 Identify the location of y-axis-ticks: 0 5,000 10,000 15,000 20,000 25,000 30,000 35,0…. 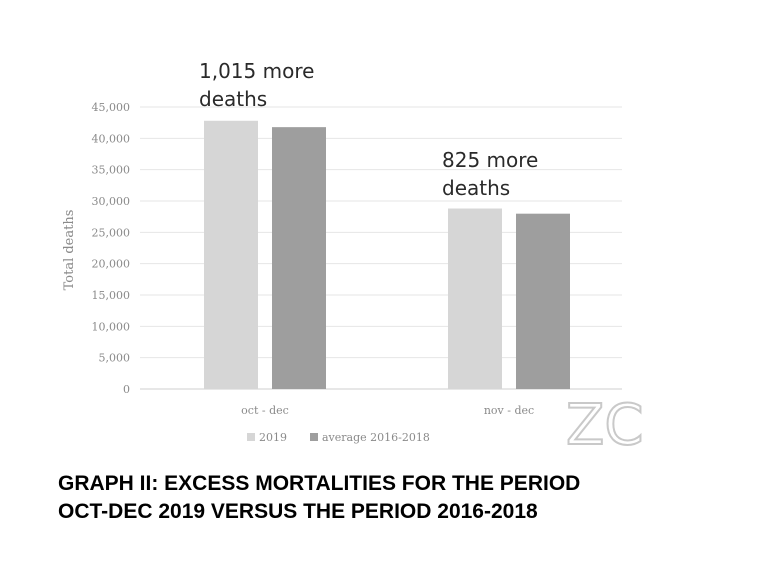
(111, 248).